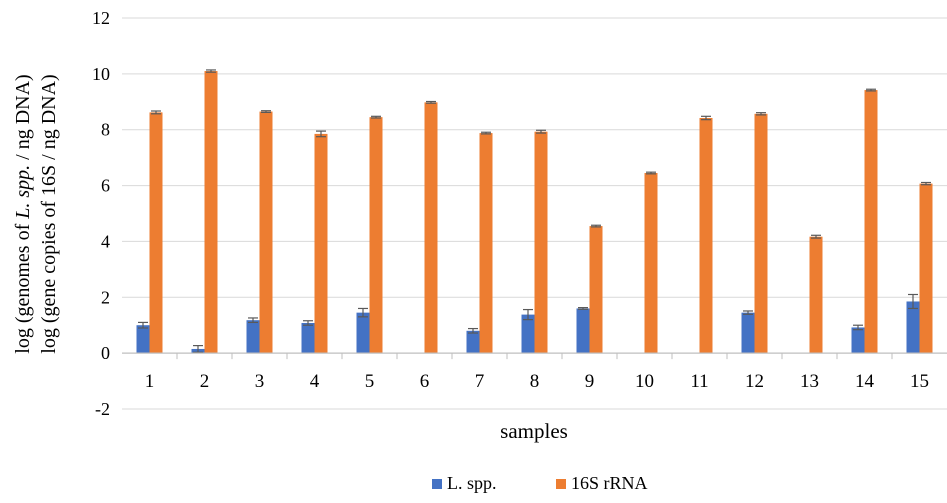 This screenshot has height=503, width=947. Describe the element at coordinates (23, 119) in the screenshot. I see `y-axis-label-part: / ng DNA)` at that location.